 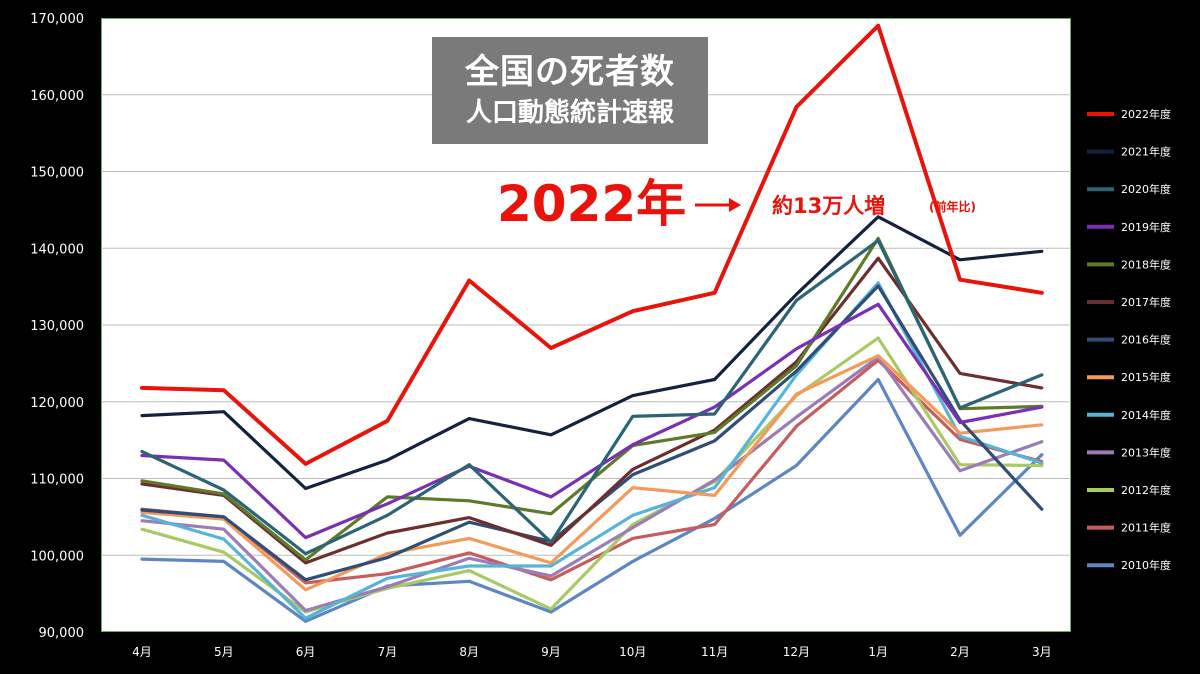 I want to click on x-axis-ticks: 4月 5月 6月 7月 8月 9月 10月 11月 12月 1月 2月 3月, so click(x=591, y=652).